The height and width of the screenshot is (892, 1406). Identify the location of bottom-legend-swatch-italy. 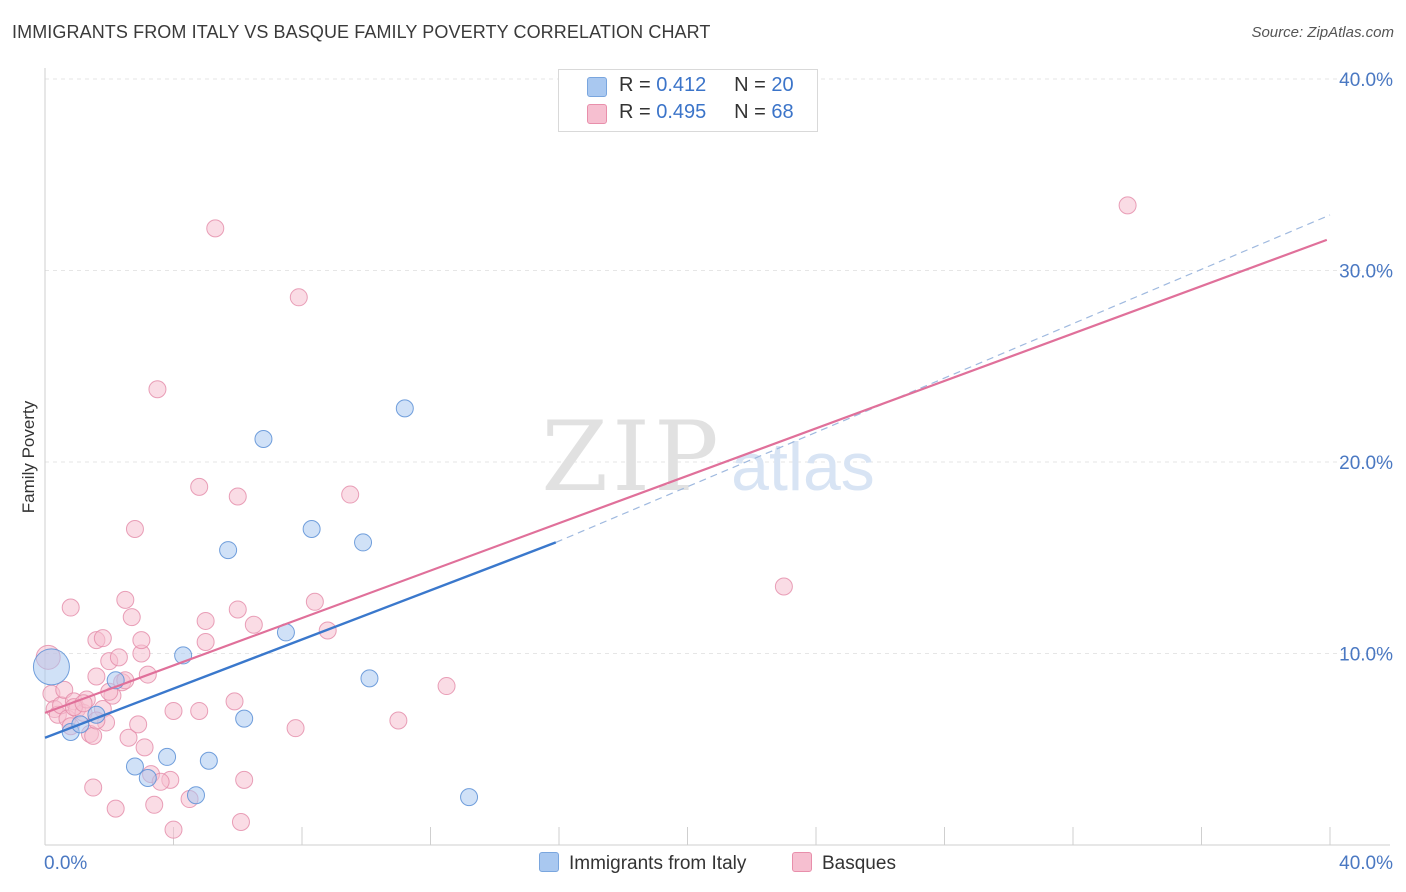
(549, 862).